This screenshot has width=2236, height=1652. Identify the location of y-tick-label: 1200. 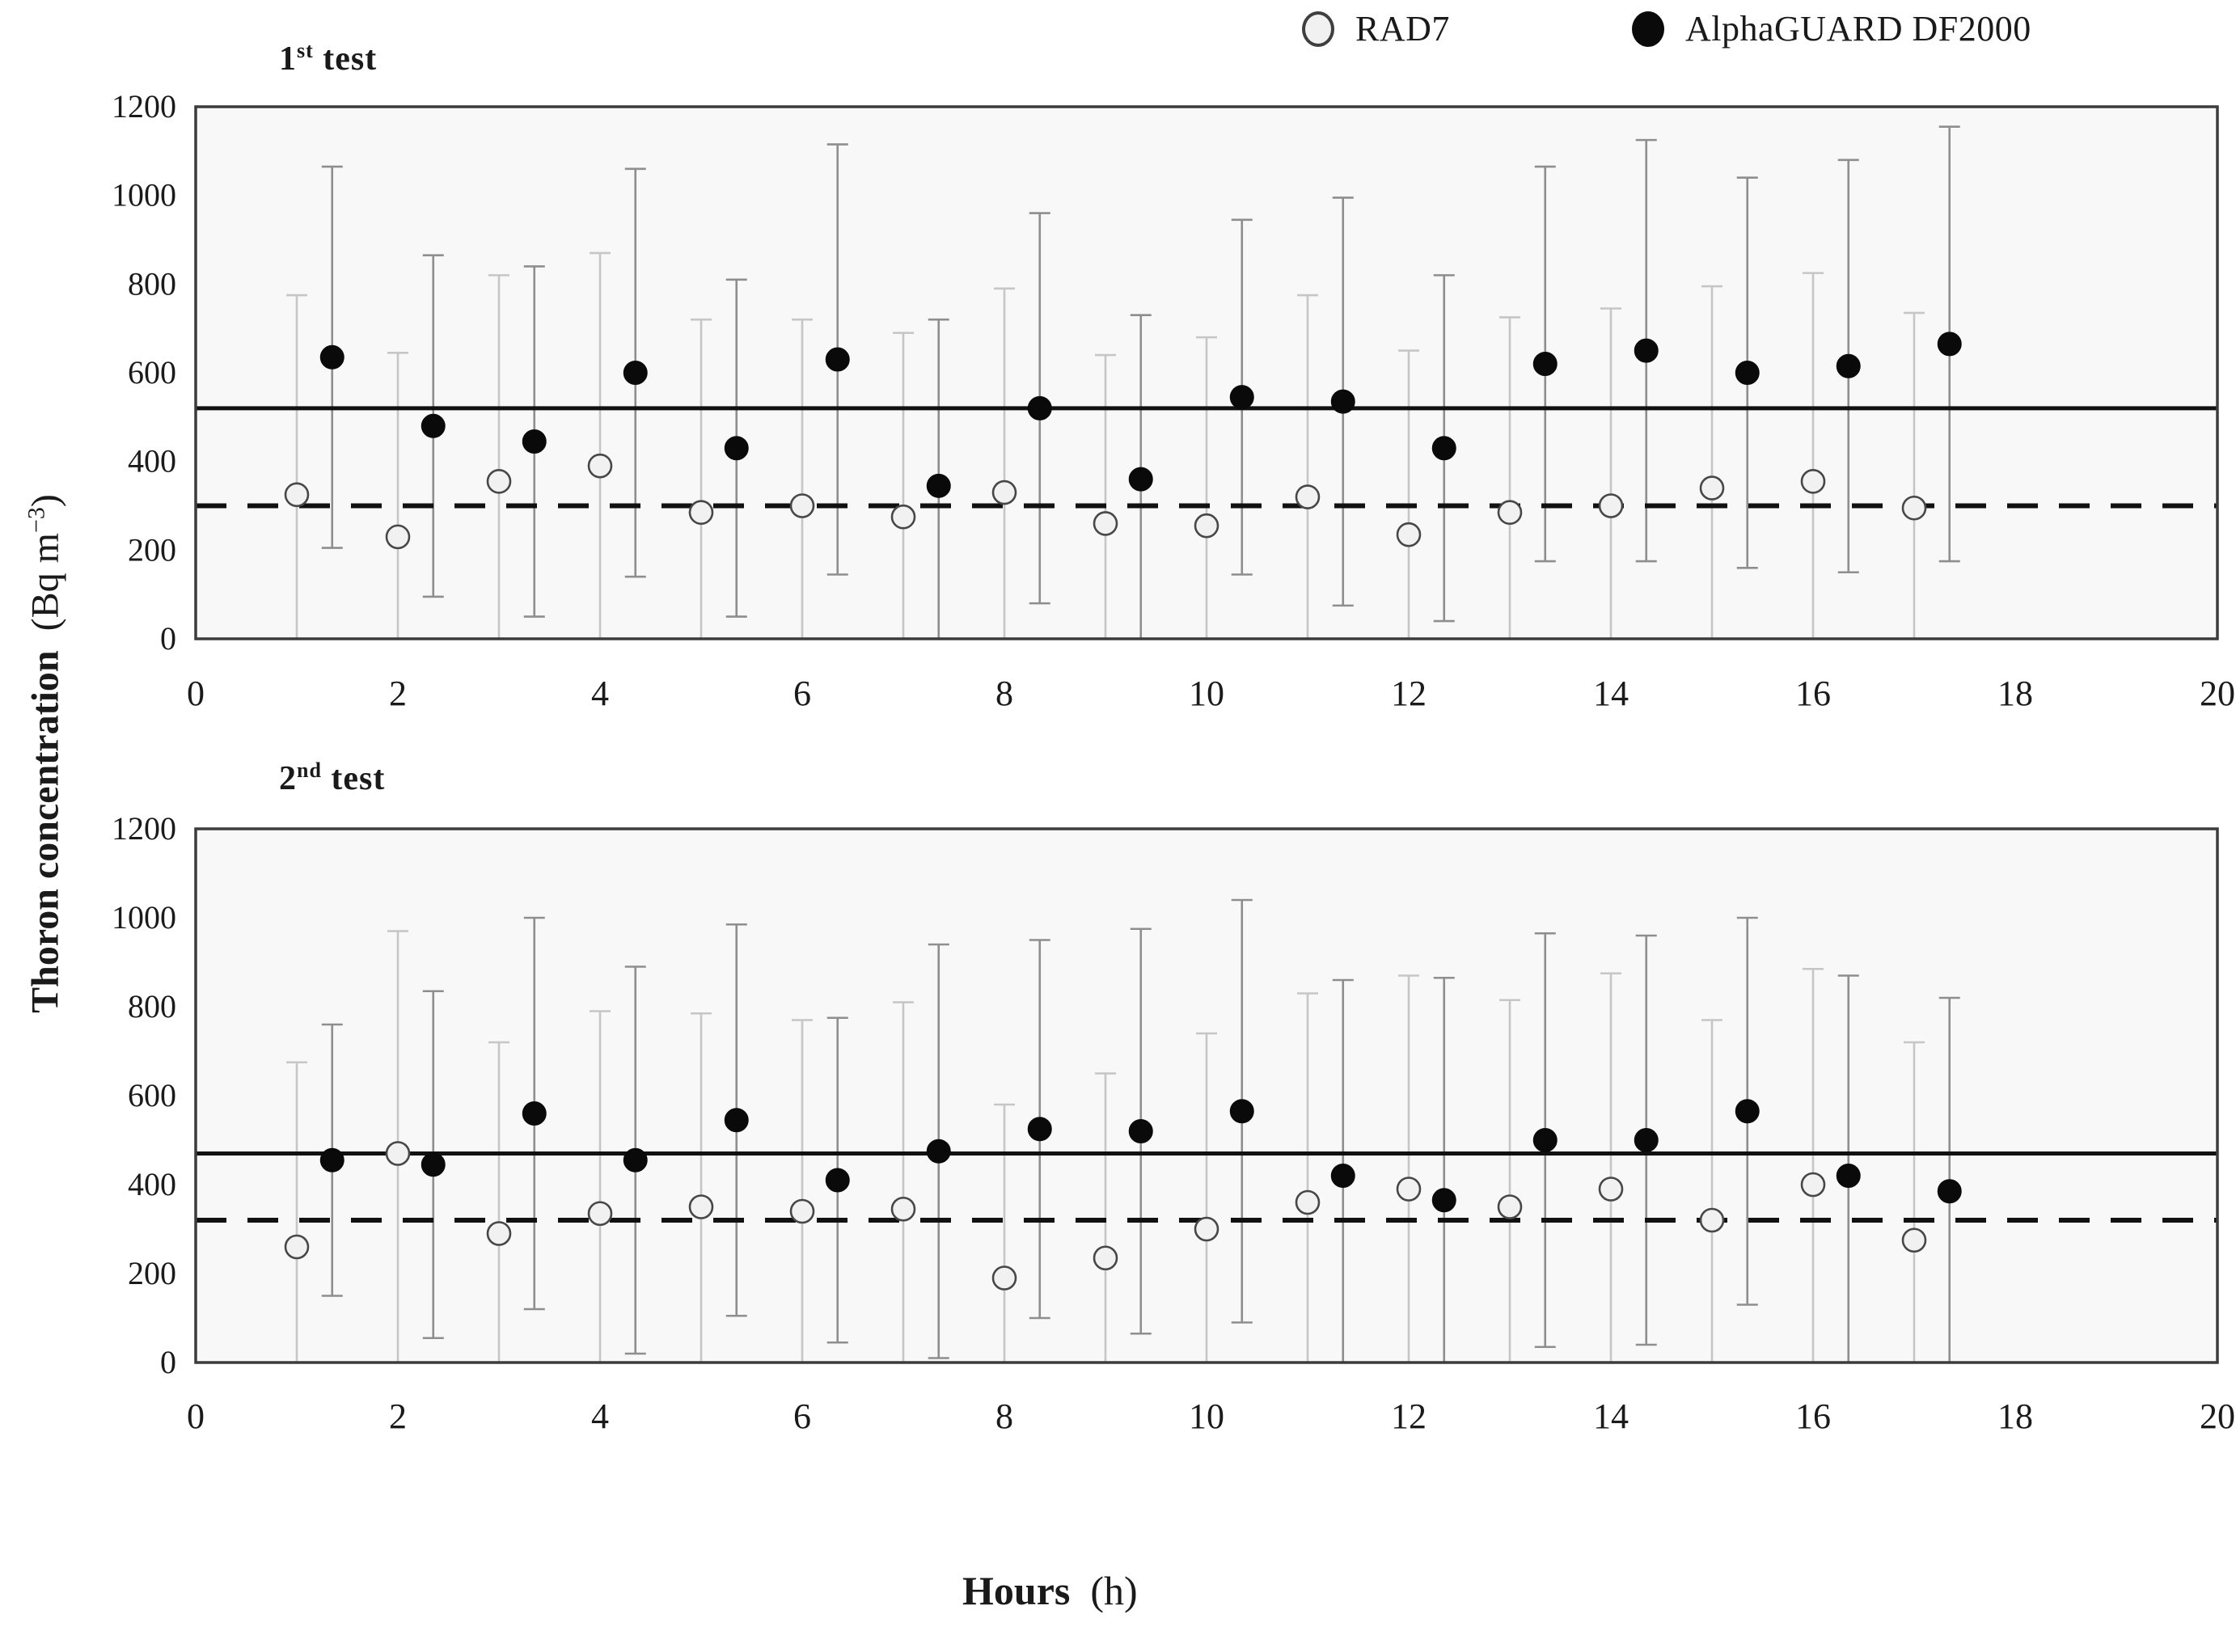
(144, 828).